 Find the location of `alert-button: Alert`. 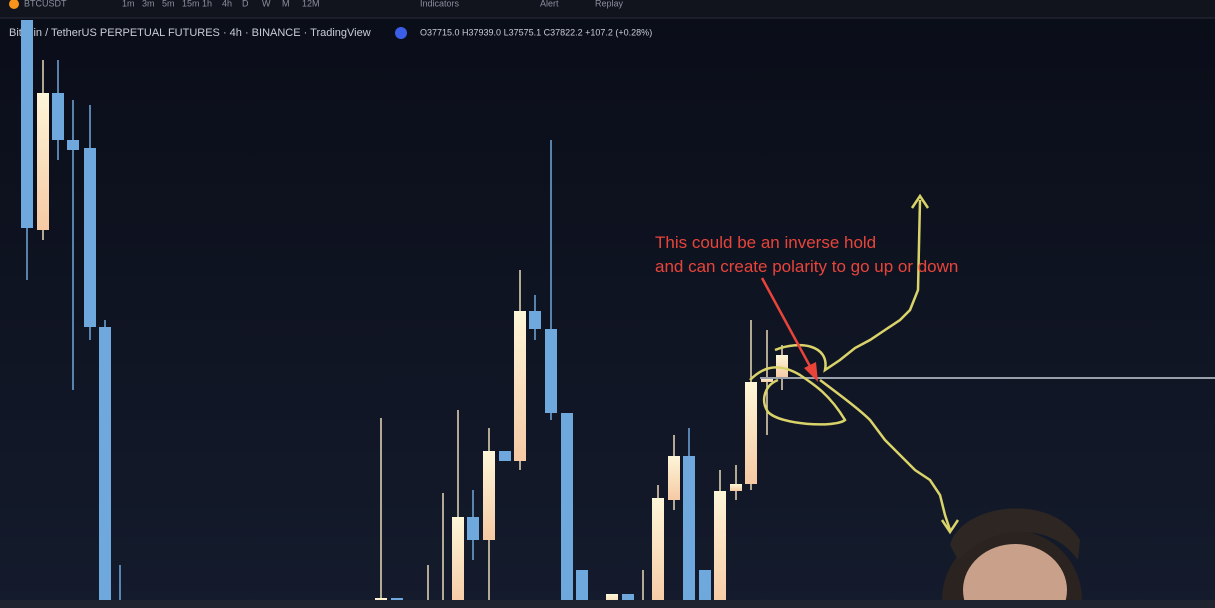

alert-button: Alert is located at coordinates (549, 4).